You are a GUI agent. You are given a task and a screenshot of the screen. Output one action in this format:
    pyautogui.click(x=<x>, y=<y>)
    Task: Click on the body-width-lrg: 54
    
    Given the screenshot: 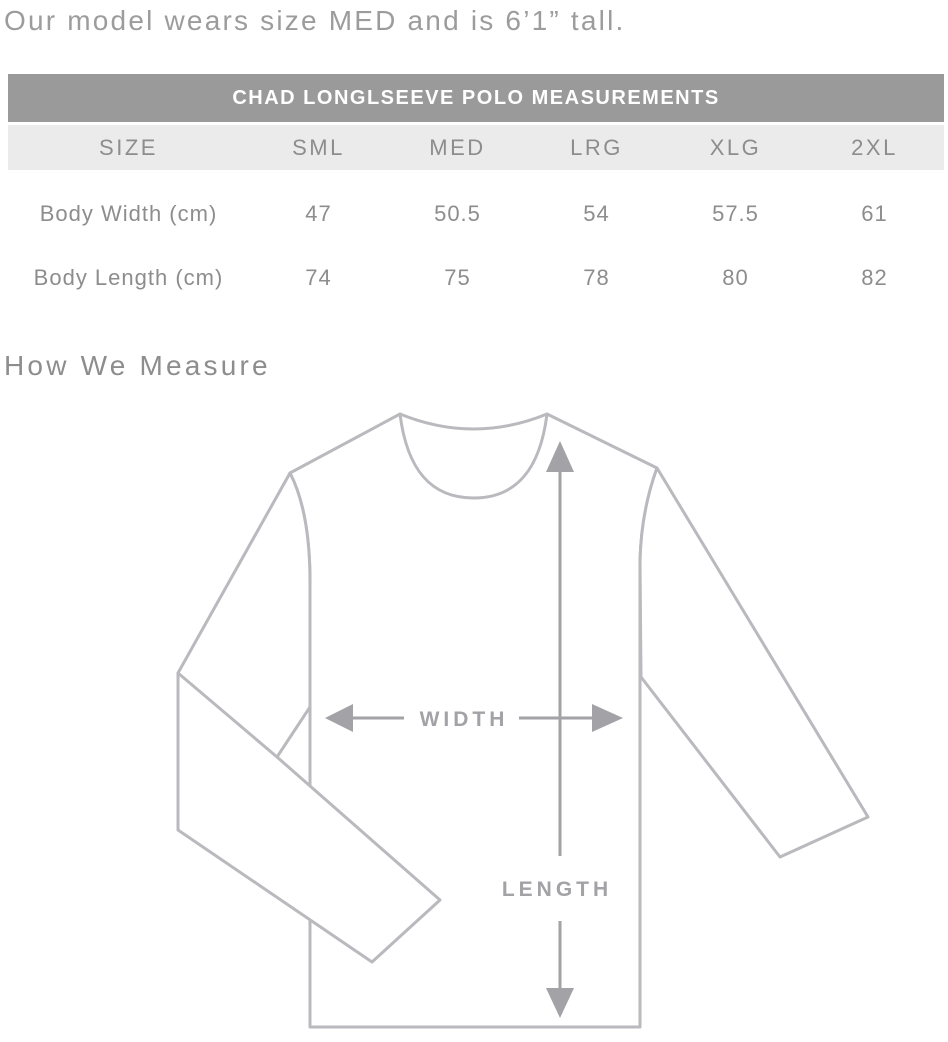 What is the action you would take?
    pyautogui.click(x=596, y=213)
    